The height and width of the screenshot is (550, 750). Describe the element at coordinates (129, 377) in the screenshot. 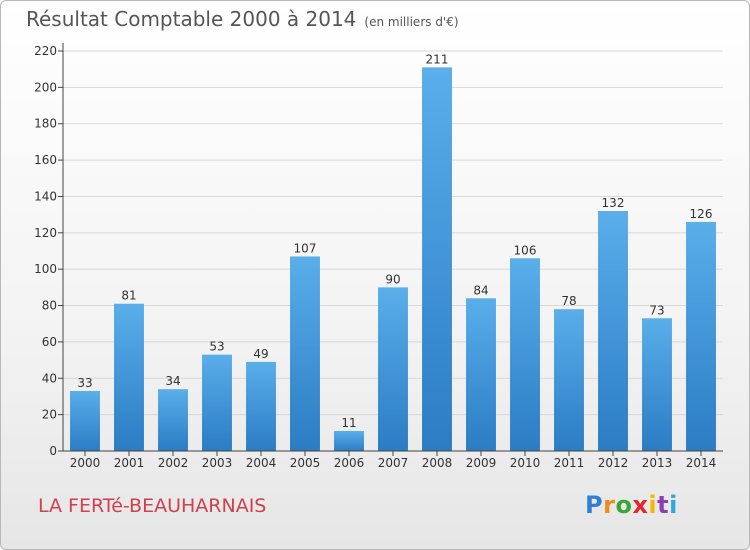

I see `bar-2001` at that location.